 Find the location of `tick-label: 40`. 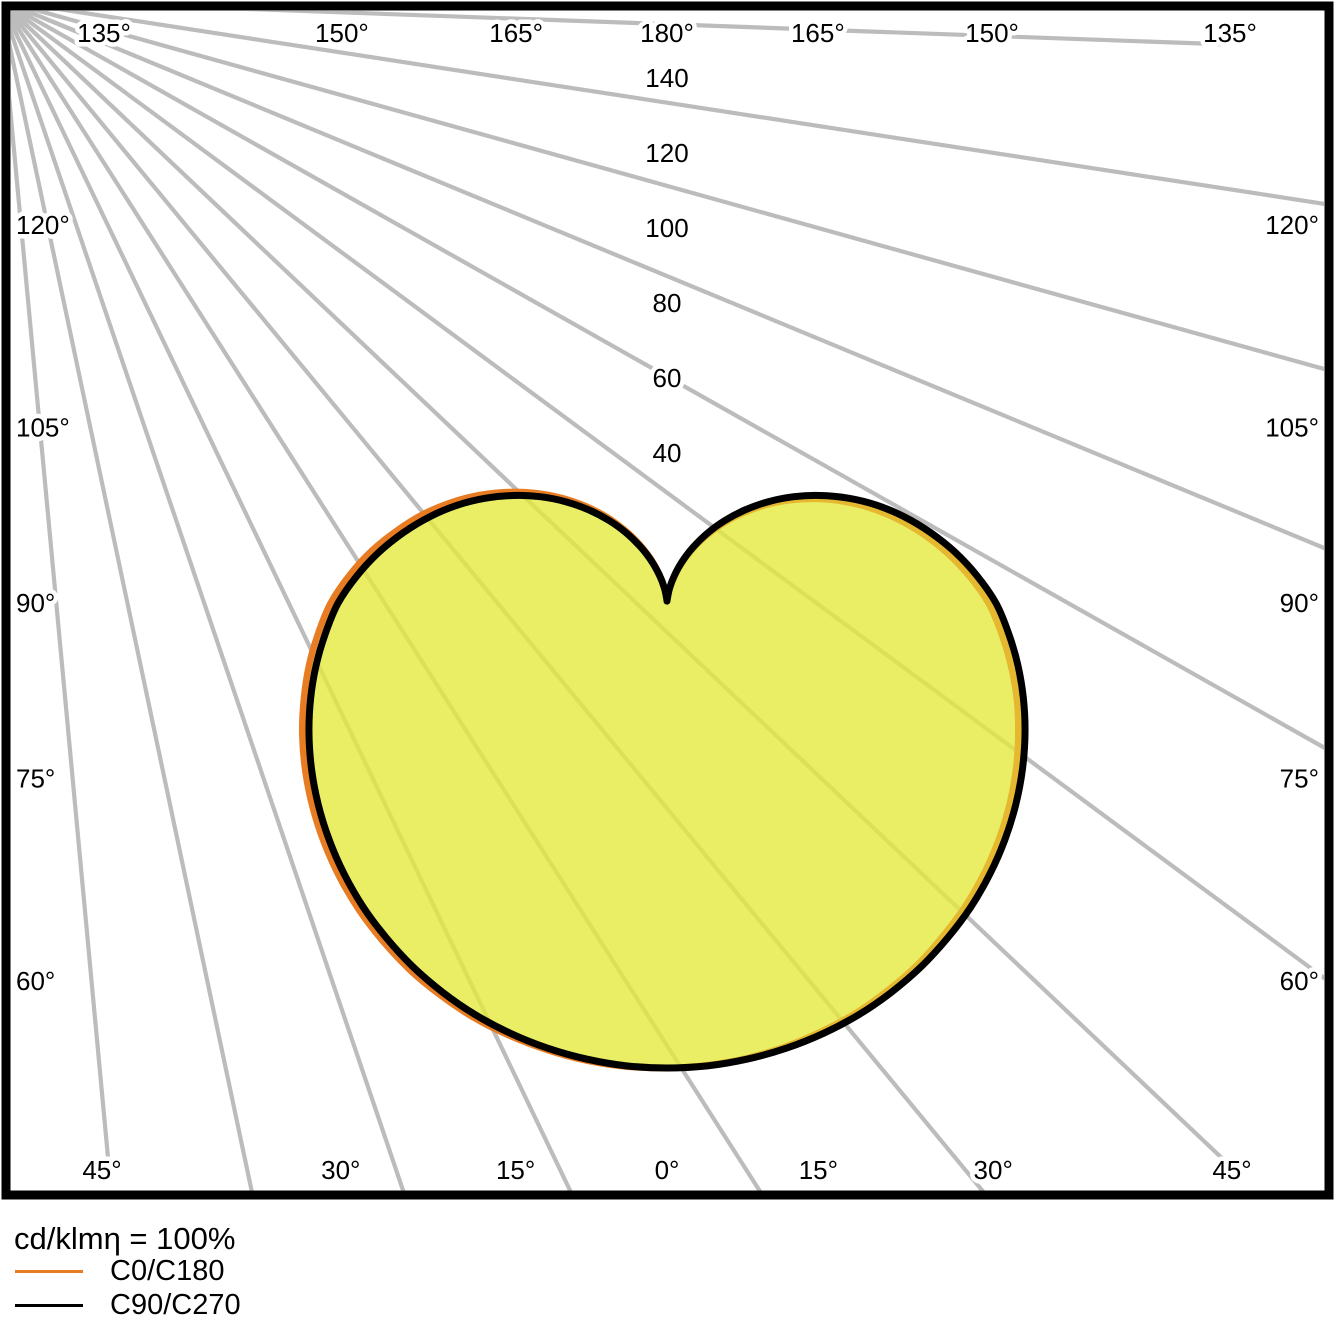

tick-label: 40 is located at coordinates (667, 453).